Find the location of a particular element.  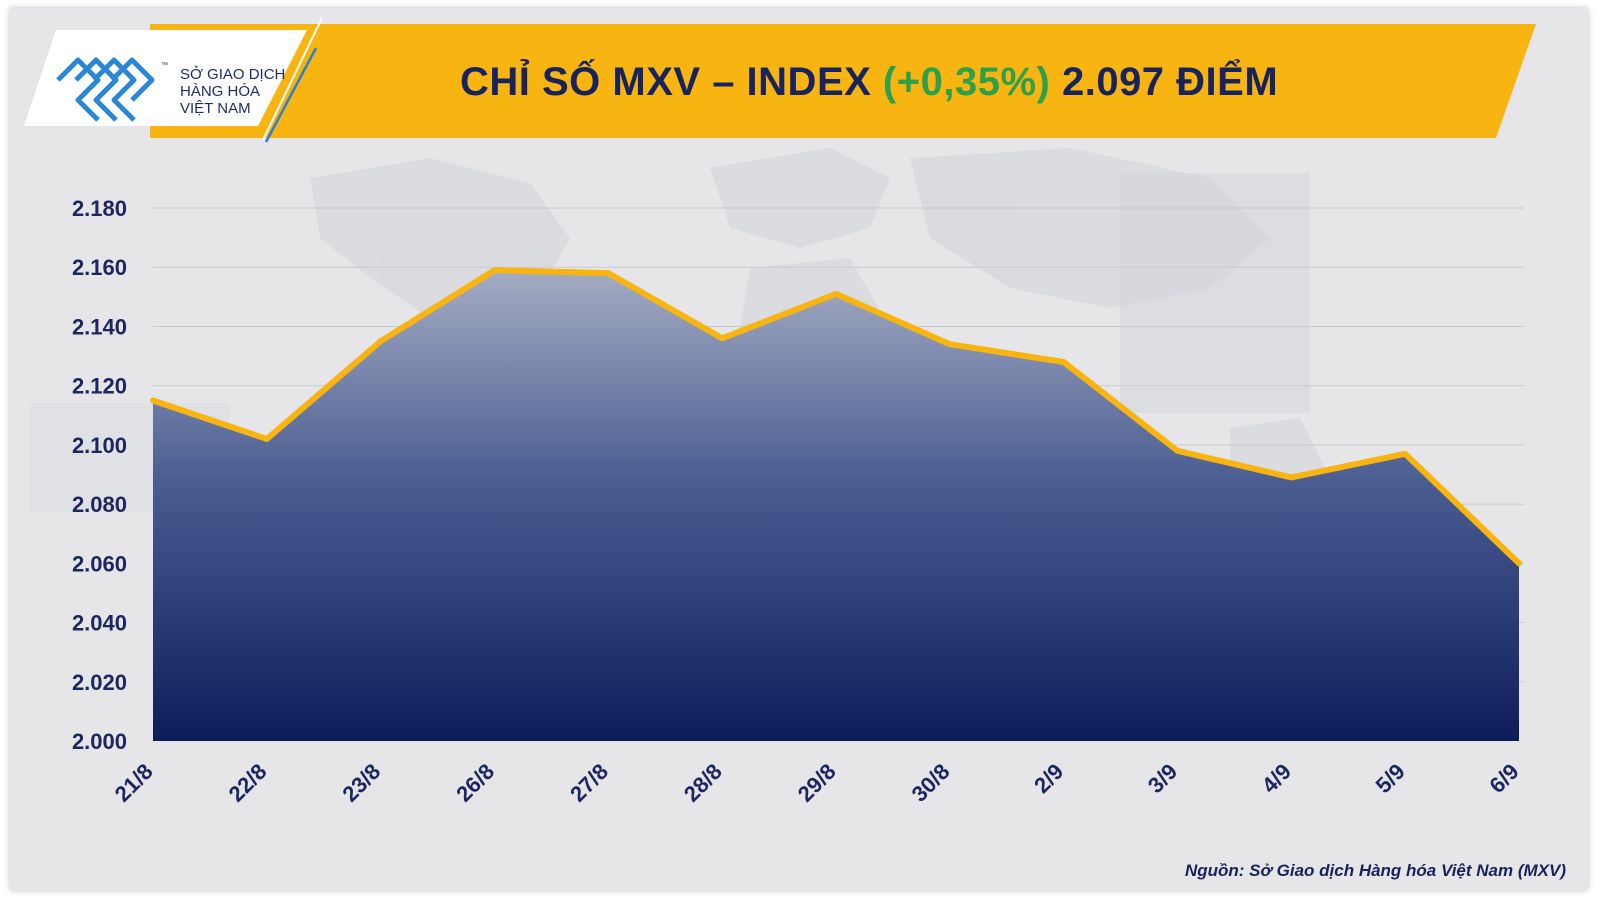

logo-line-1: SỞ GIAO DỊCH is located at coordinates (233, 74).